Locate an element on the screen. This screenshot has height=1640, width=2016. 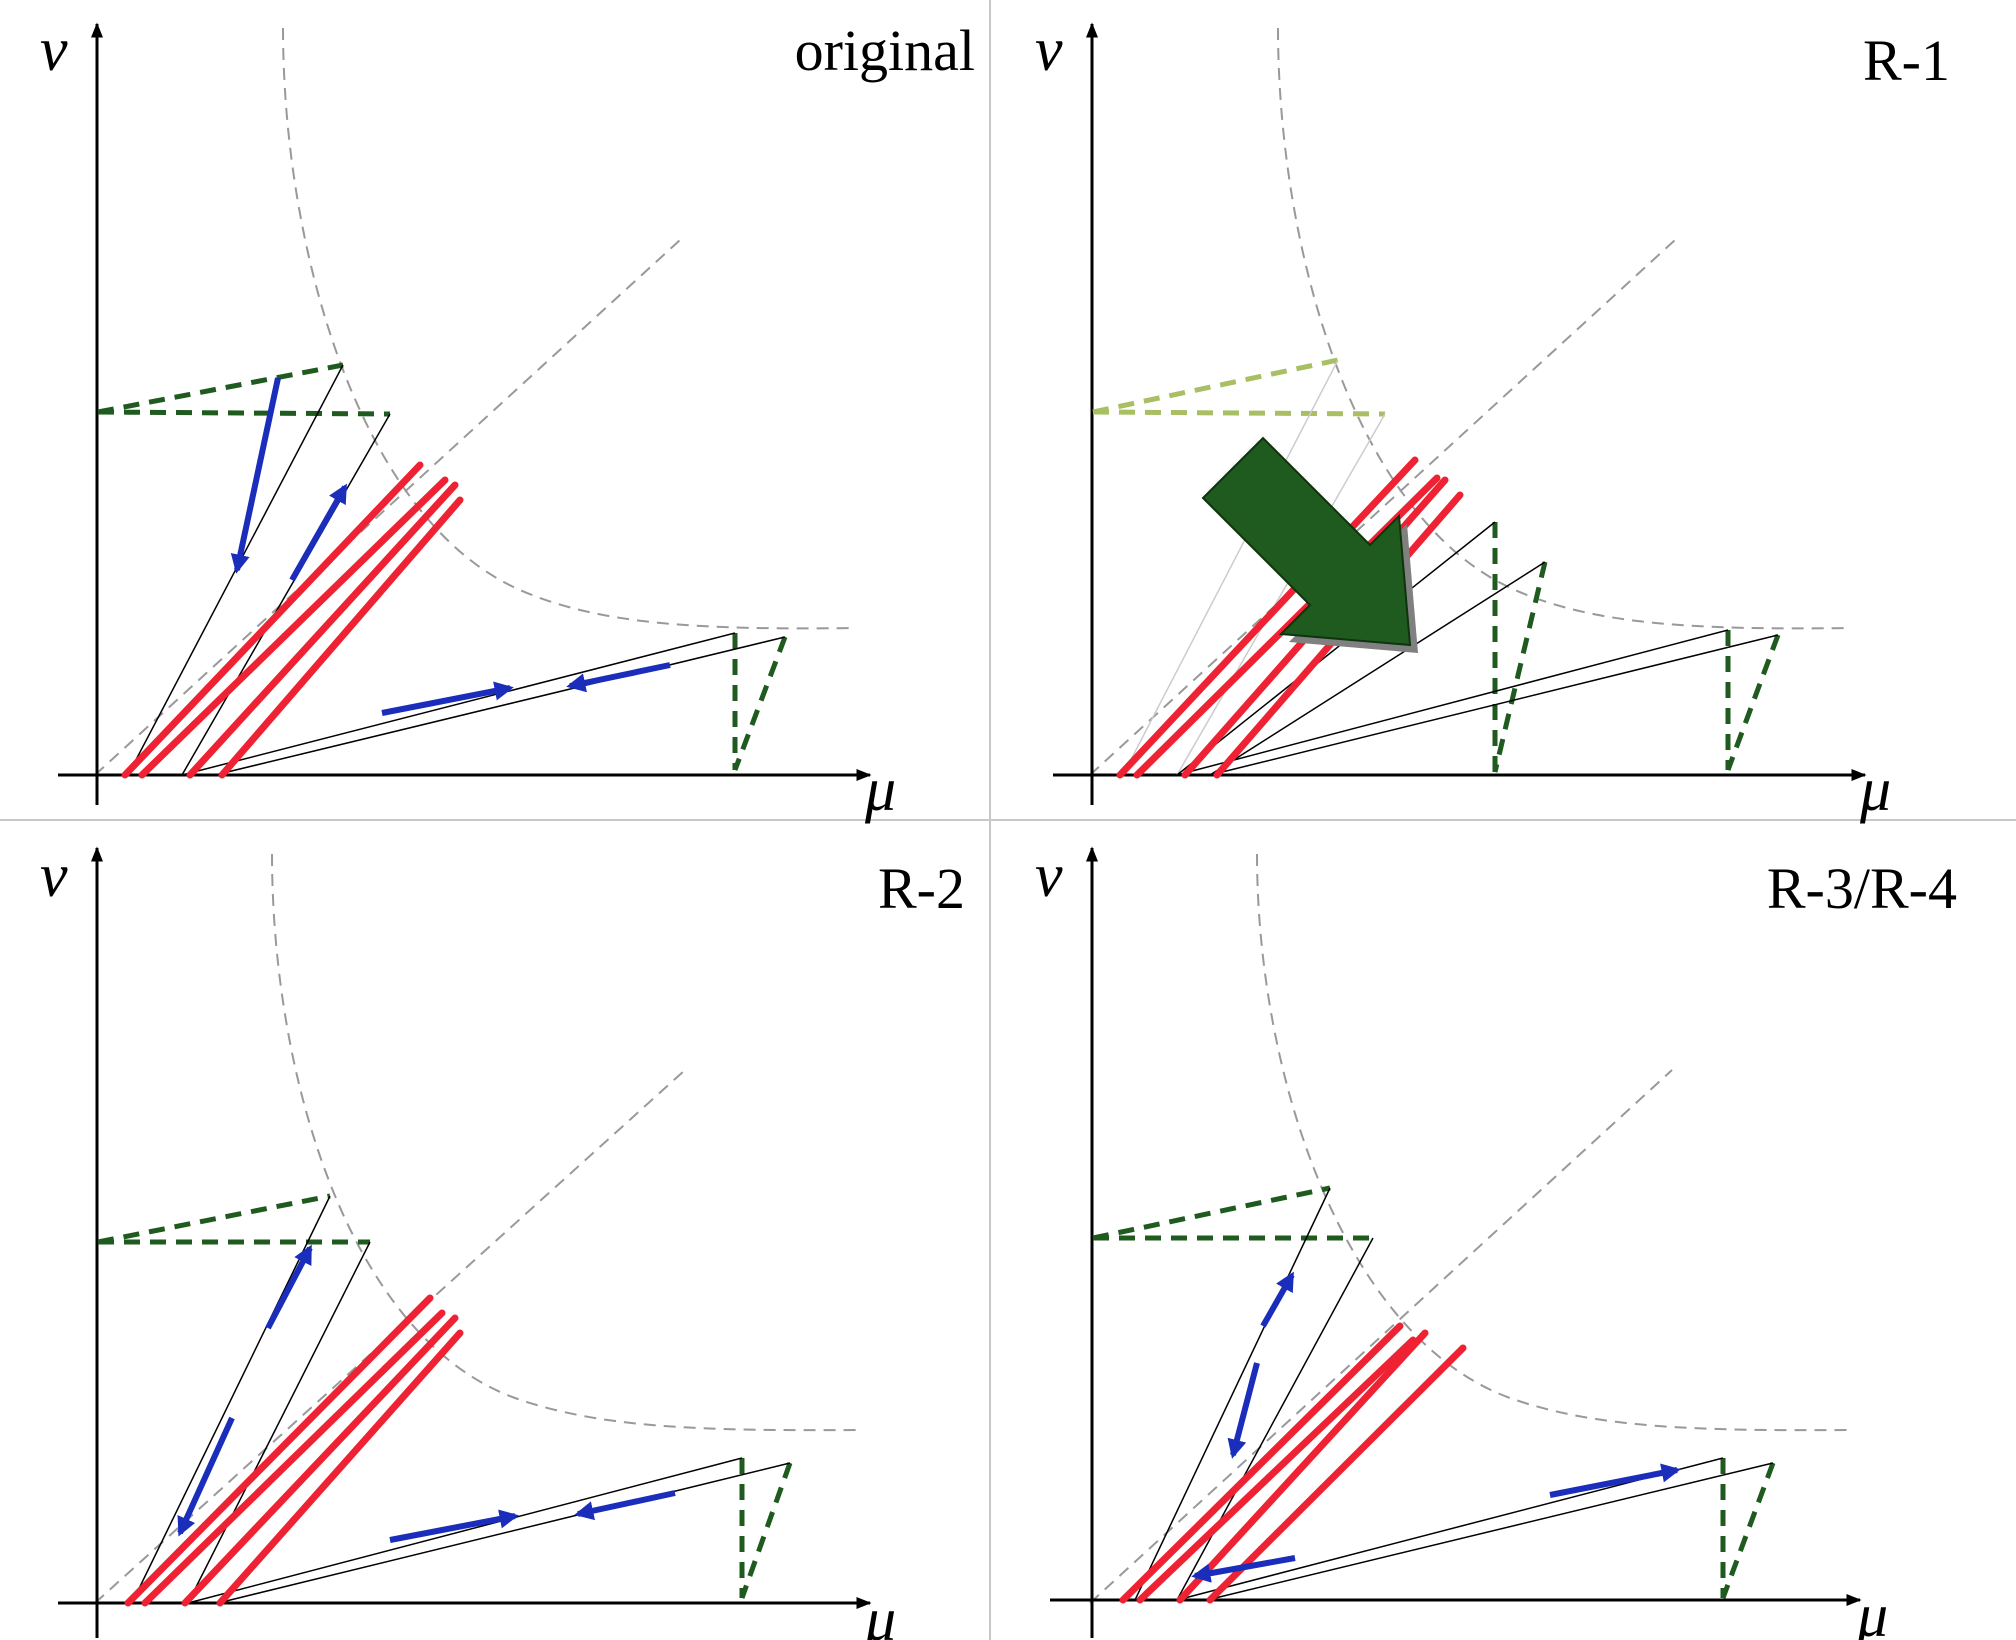
panel-label: original is located at coordinates (885, 50).